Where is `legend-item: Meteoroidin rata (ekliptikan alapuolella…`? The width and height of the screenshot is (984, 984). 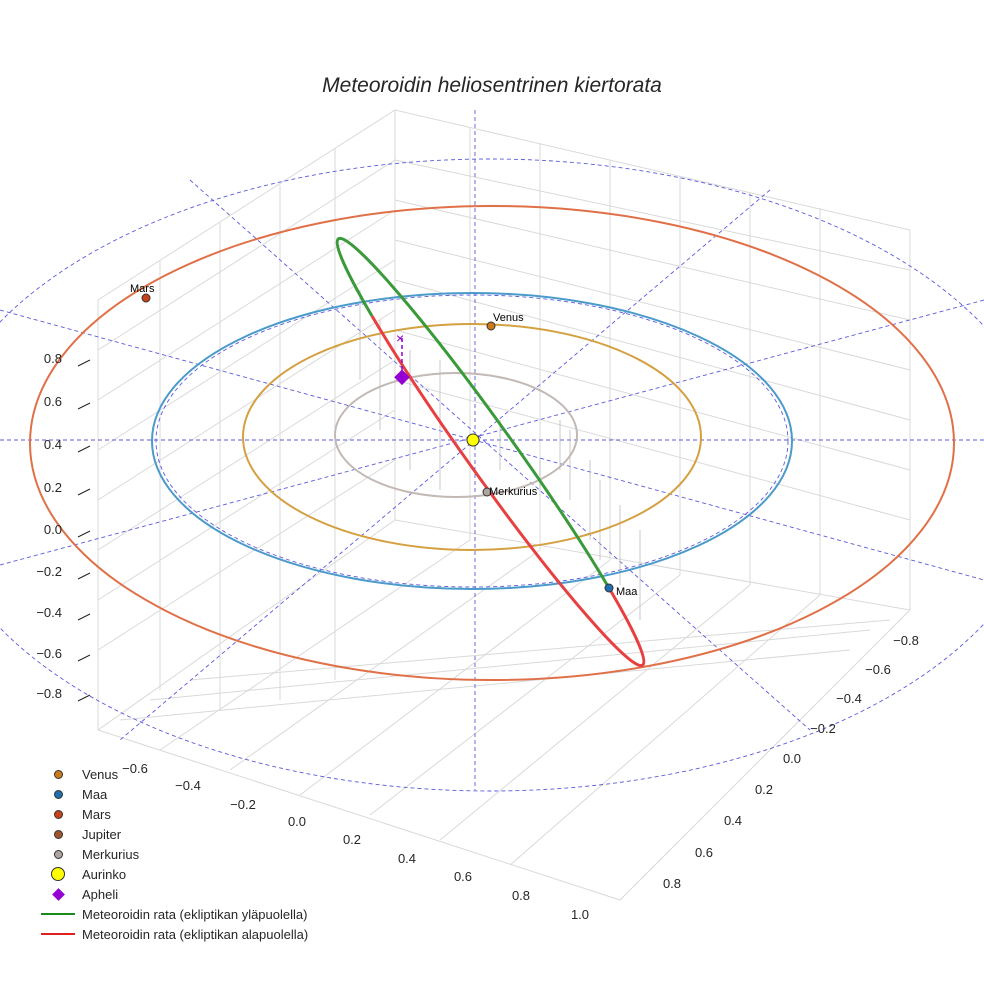
legend-item: Meteoroidin rata (ekliptikan alapuolella… is located at coordinates (173, 934).